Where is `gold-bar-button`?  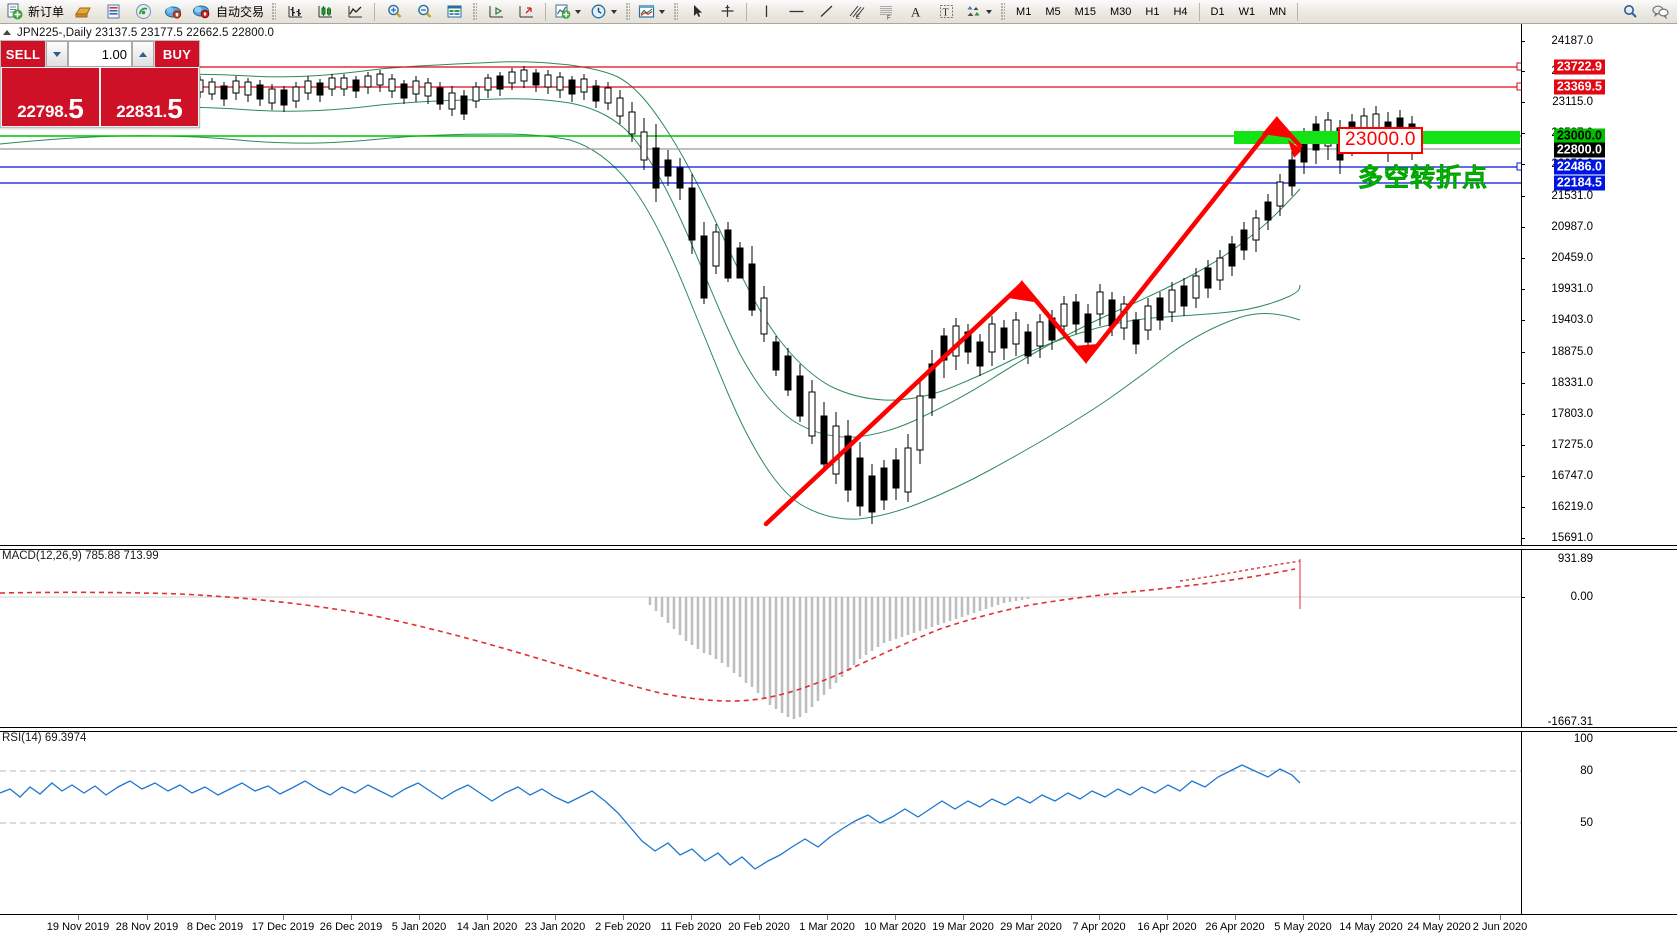
gold-bar-button is located at coordinates (83, 12).